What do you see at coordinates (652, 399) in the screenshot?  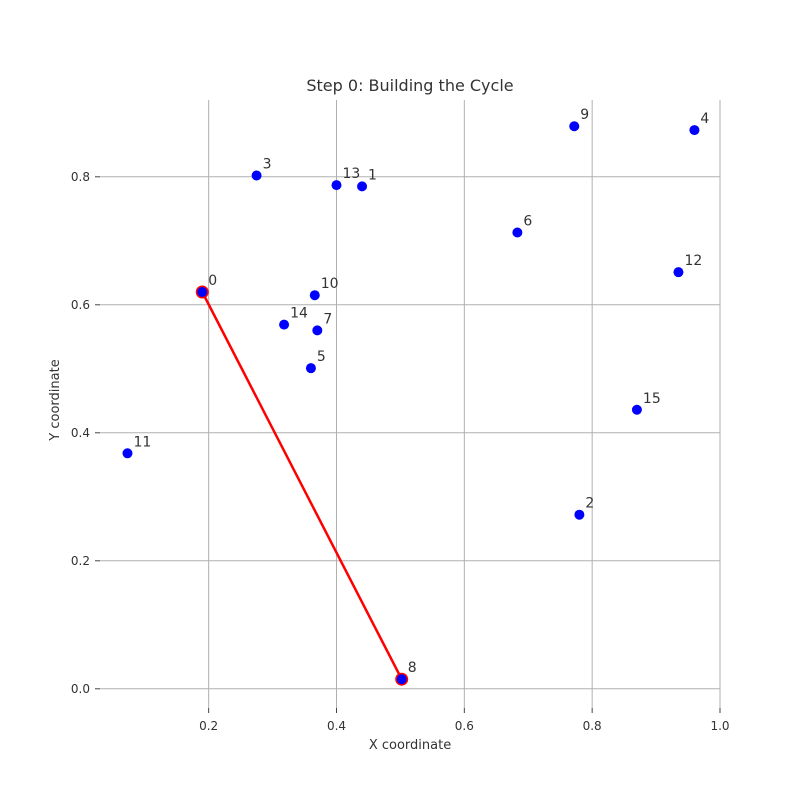 I see `point-label: 15` at bounding box center [652, 399].